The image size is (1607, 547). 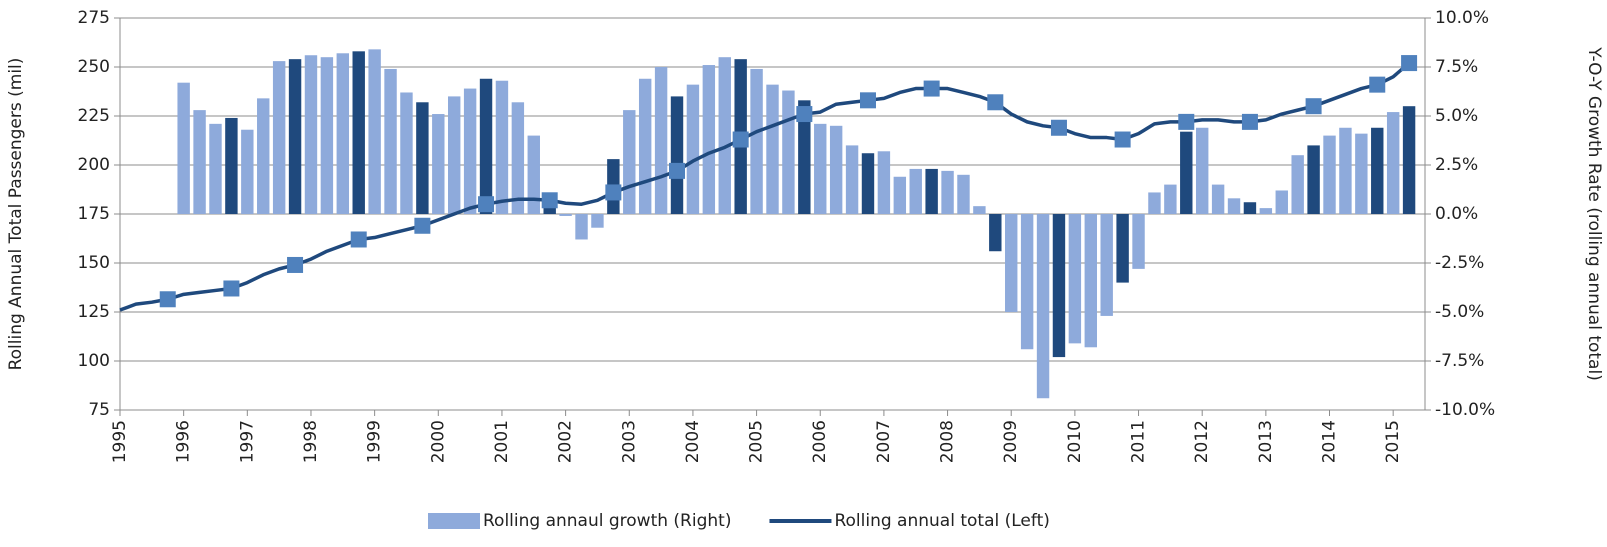 What do you see at coordinates (438, 441) in the screenshot?
I see `x-tick-label: 2000` at bounding box center [438, 441].